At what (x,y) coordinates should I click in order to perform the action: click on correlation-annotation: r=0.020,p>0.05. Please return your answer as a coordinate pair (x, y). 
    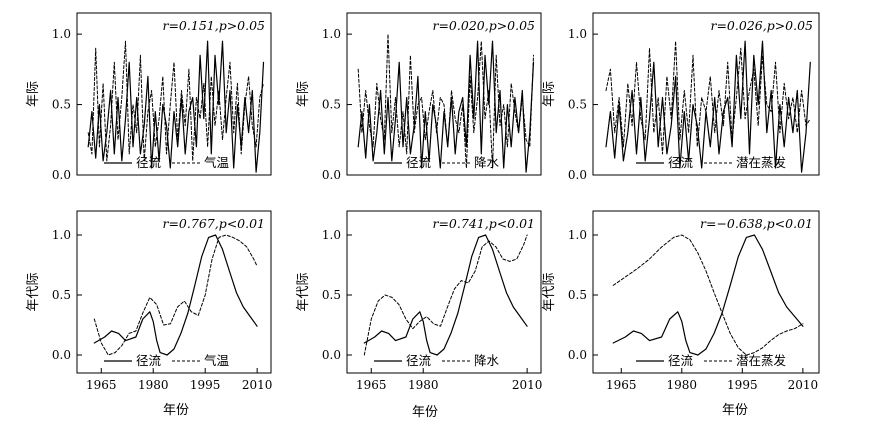
    Looking at the image, I should click on (483, 25).